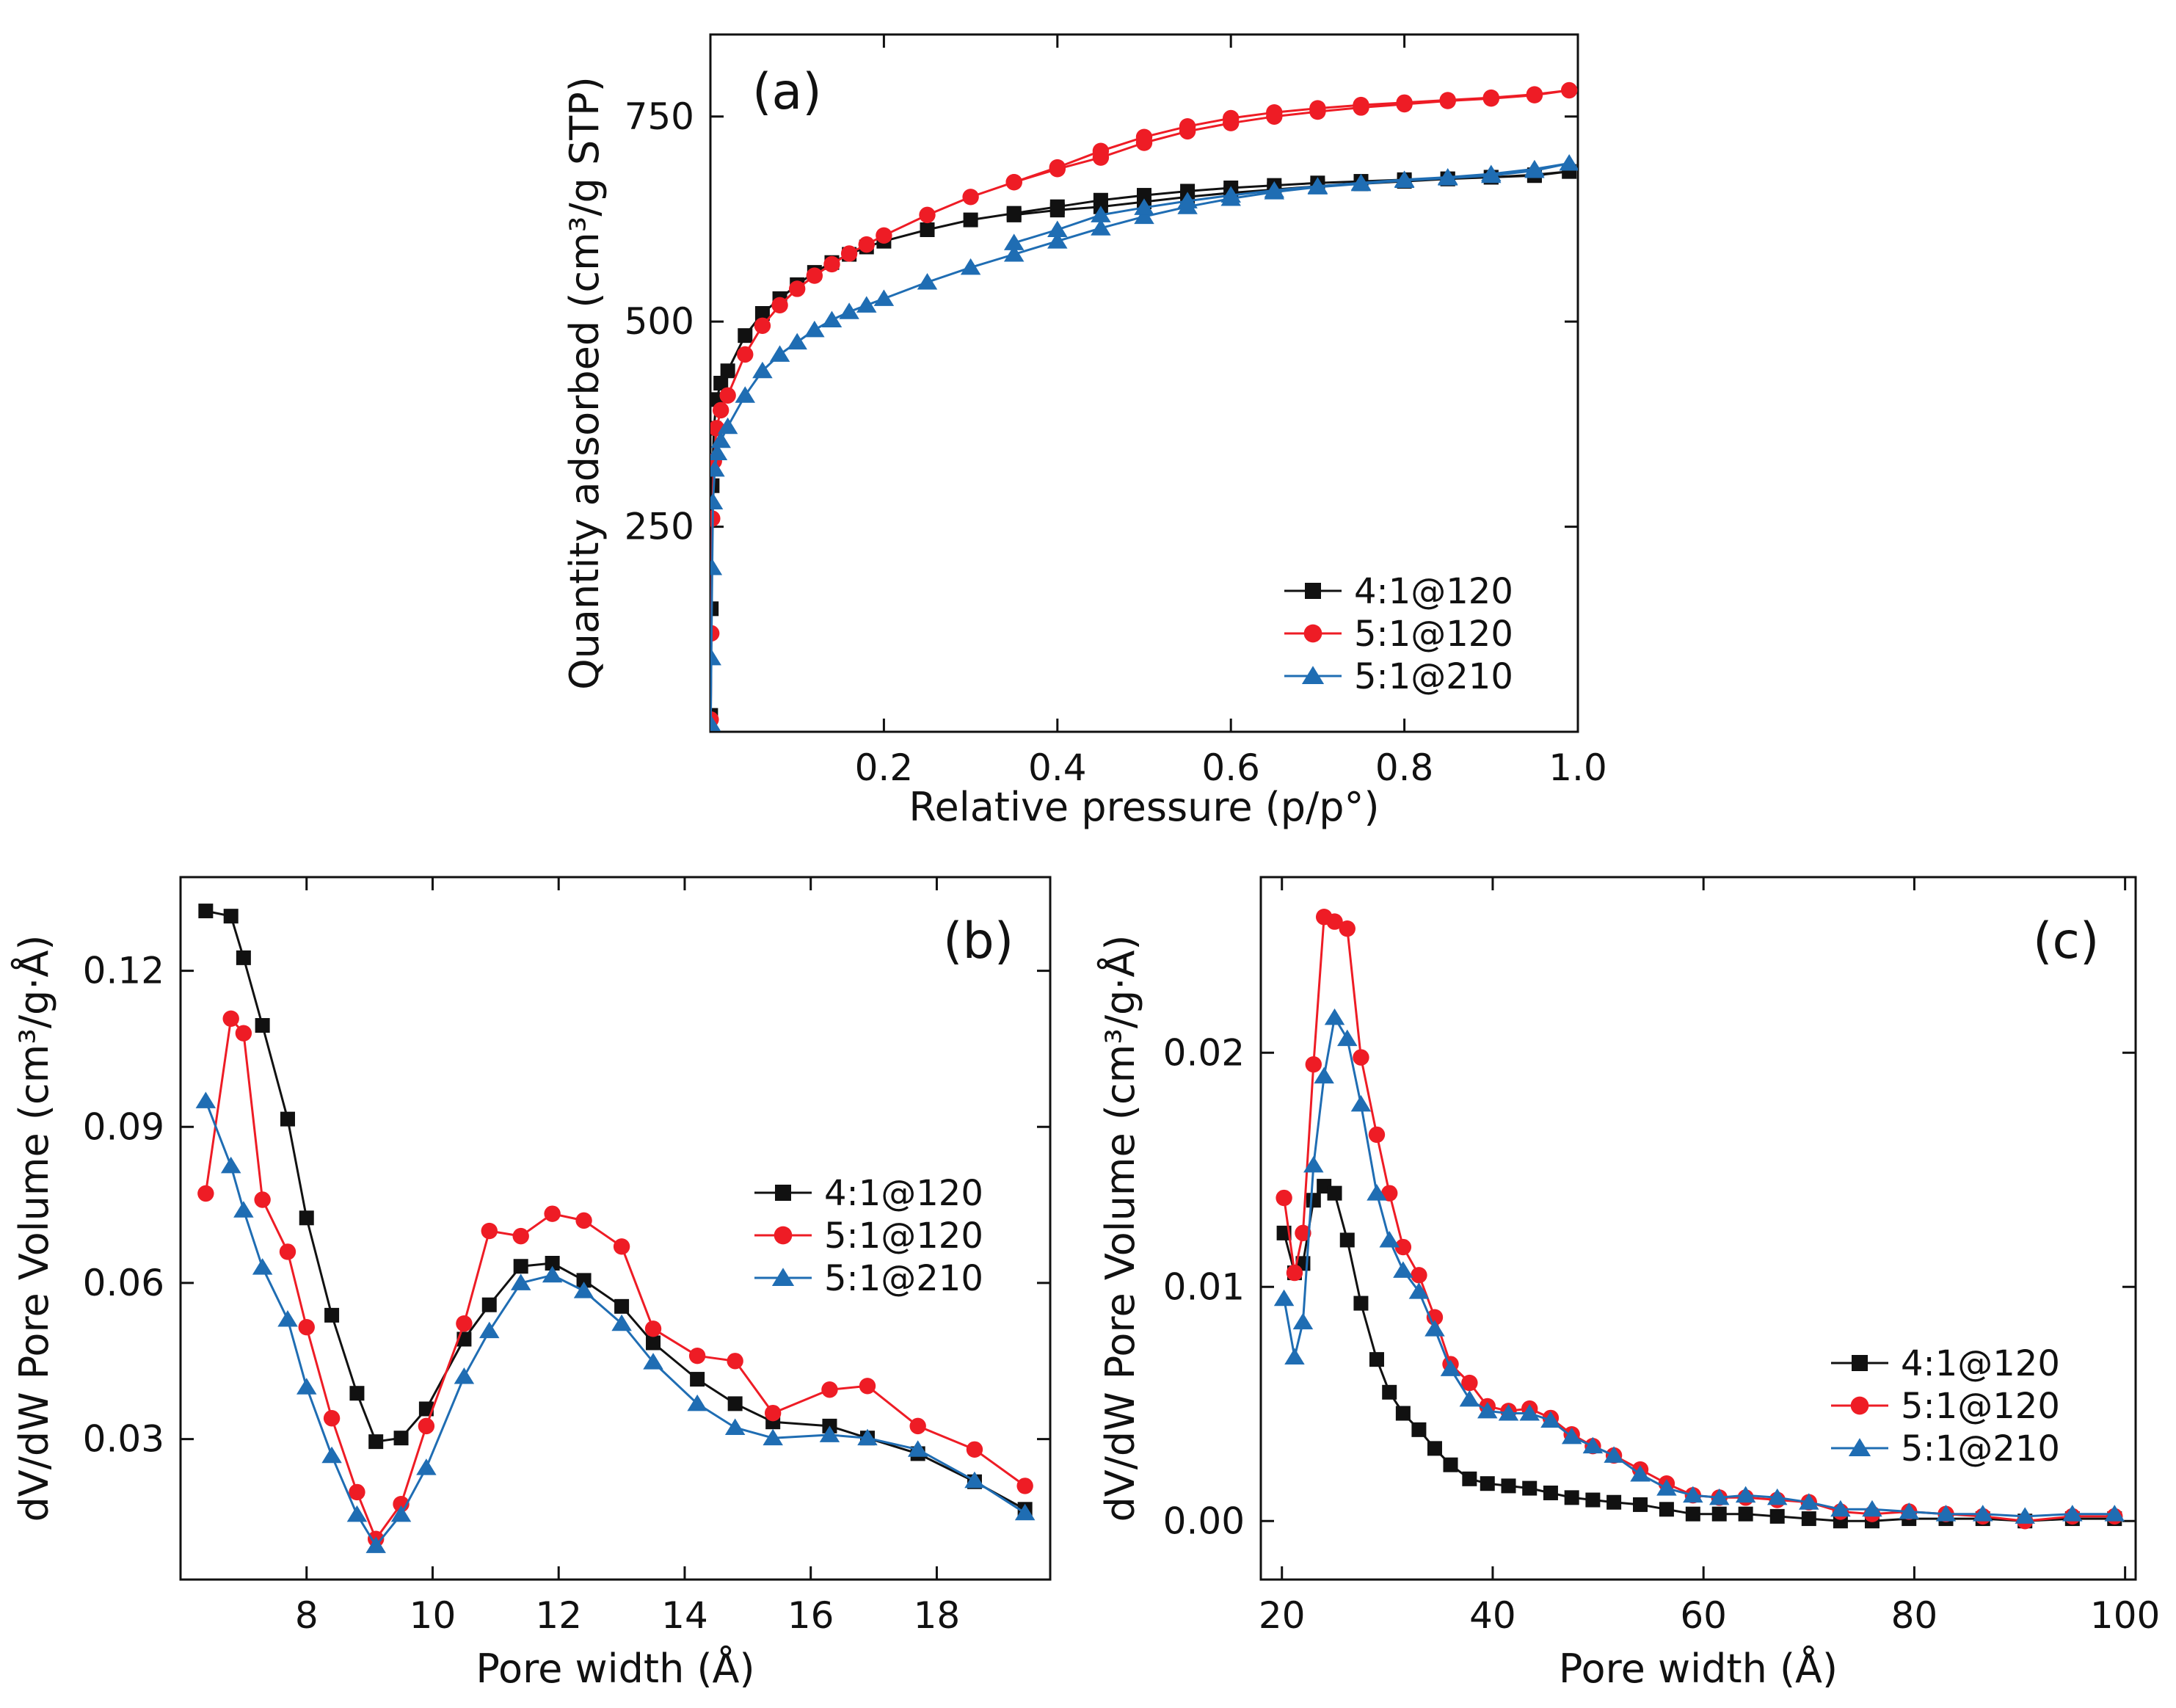 The width and height of the screenshot is (2176, 1708). I want to click on series-line, so click(1140, 443).